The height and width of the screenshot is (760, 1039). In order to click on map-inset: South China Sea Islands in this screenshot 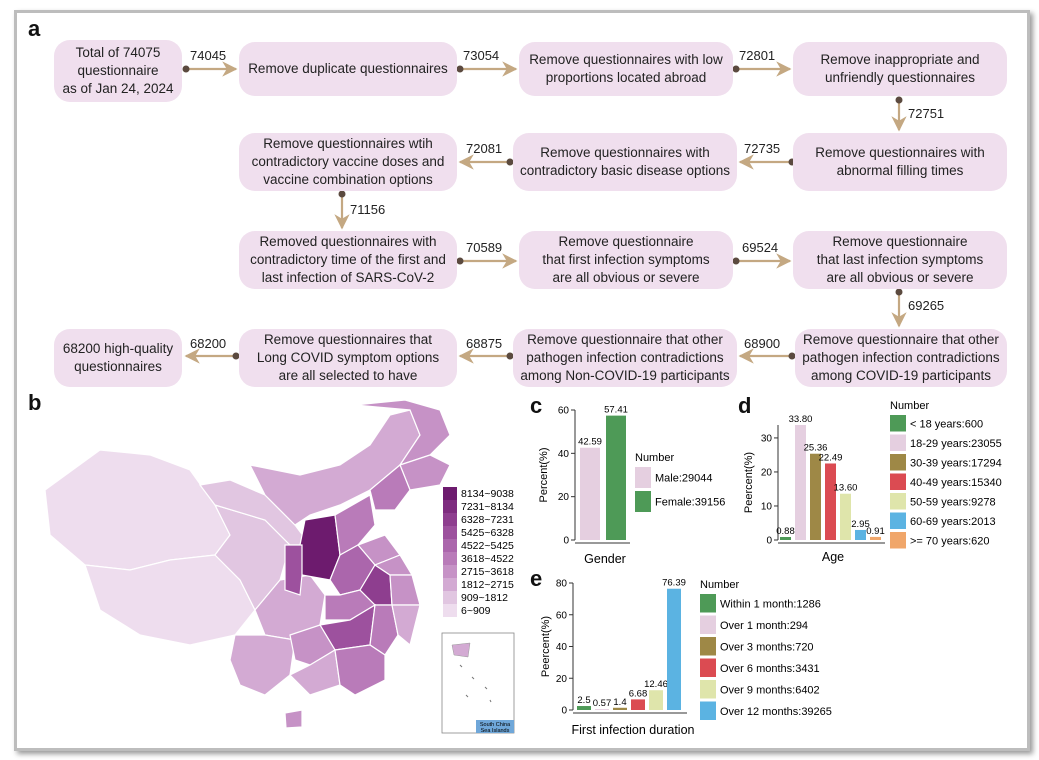, I will do `click(478, 683)`.